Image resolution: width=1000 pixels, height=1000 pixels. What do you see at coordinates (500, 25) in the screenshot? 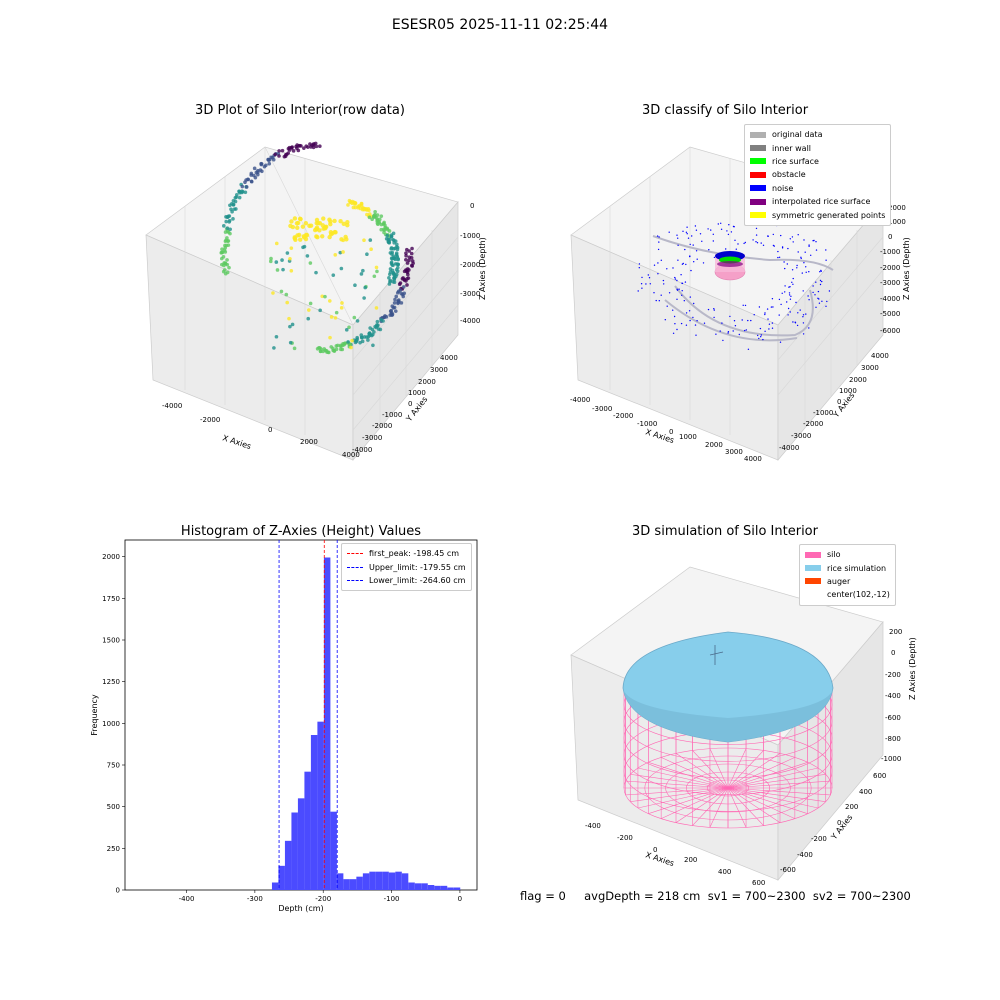
I see `figure-title: ESESR05 2025-11-11 02:25:44` at bounding box center [500, 25].